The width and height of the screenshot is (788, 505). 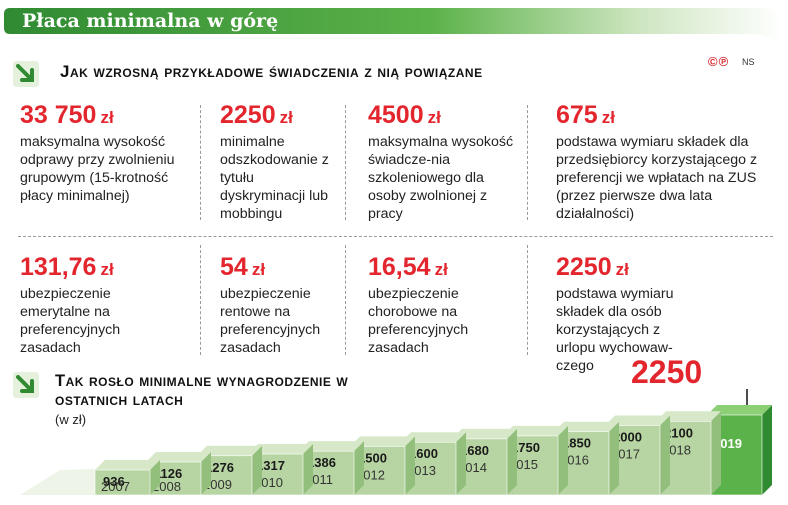 I want to click on source-label: NS, so click(x=748, y=62).